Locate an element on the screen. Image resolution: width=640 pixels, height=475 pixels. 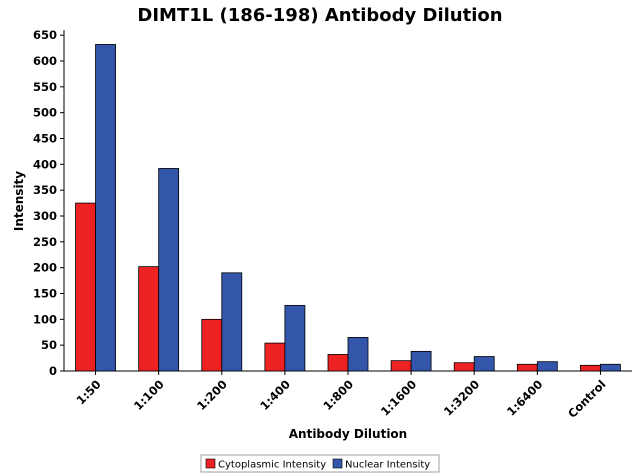
y-axis-title: Intensity is located at coordinates (19, 201).